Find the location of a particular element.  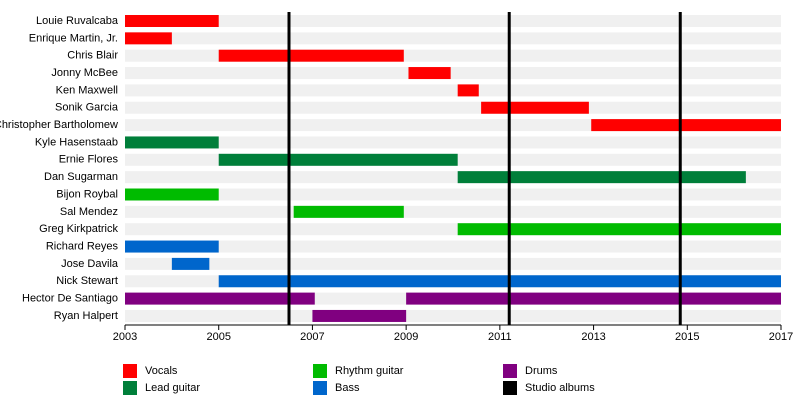

x-tick-label: 2013 is located at coordinates (593, 337).